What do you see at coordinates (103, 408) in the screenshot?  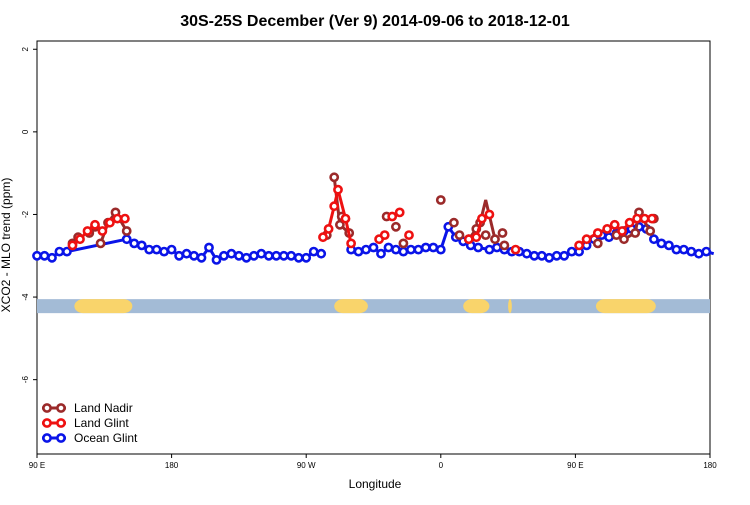 I see `legend-label-land-nadir: Land Nadir` at bounding box center [103, 408].